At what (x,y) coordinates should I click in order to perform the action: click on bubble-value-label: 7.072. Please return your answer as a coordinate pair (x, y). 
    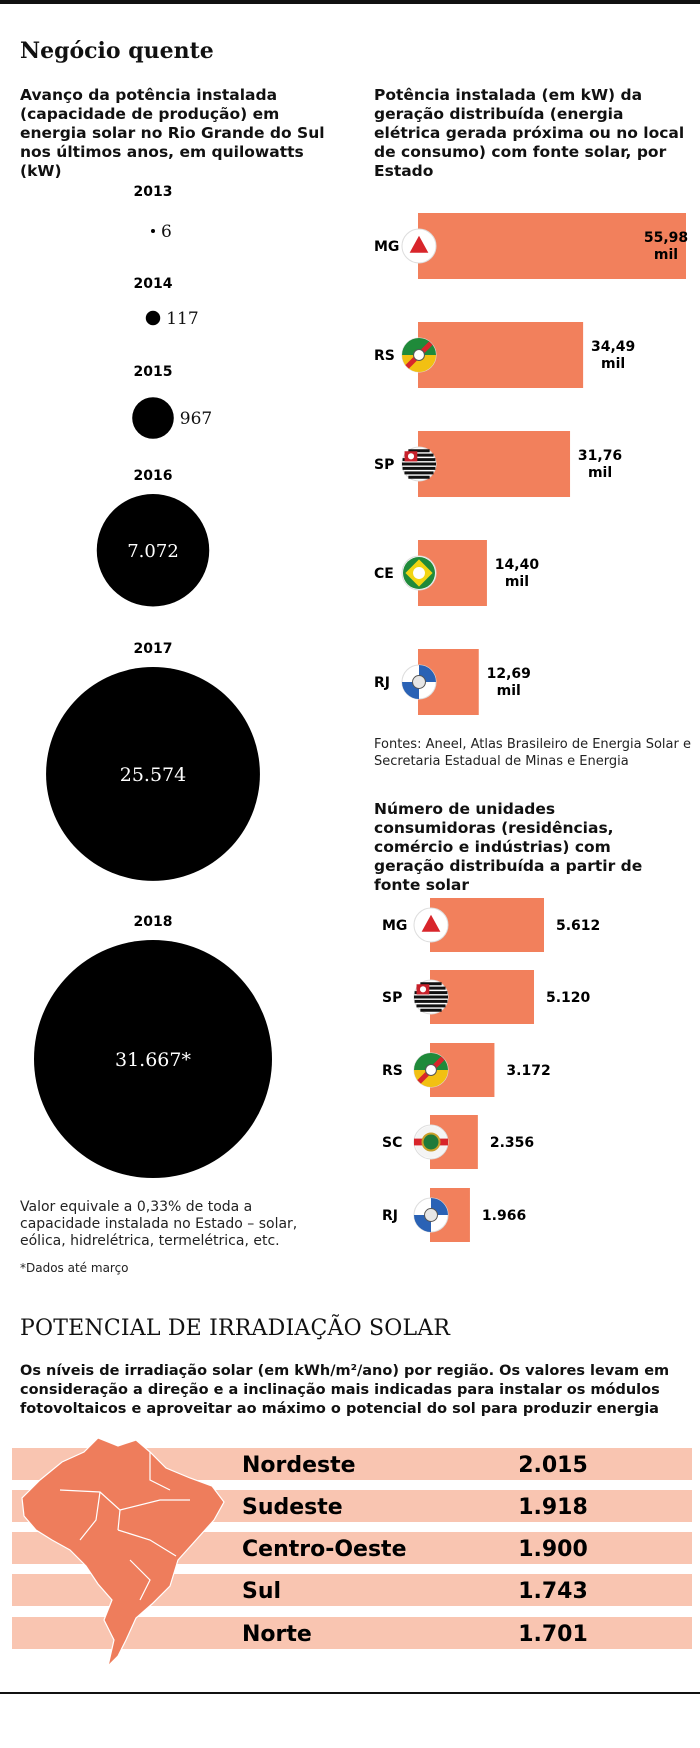
    Looking at the image, I should click on (153, 551).